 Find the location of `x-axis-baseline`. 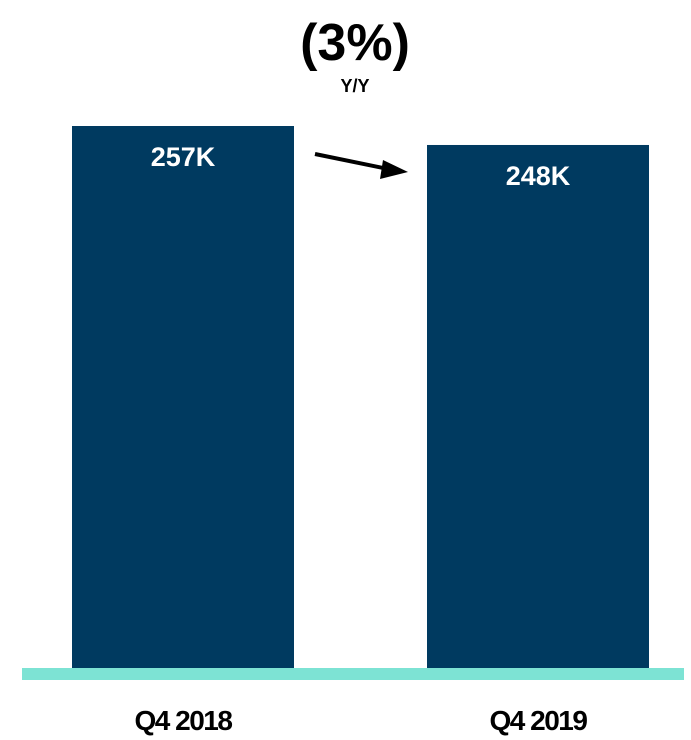

x-axis-baseline is located at coordinates (353, 674).